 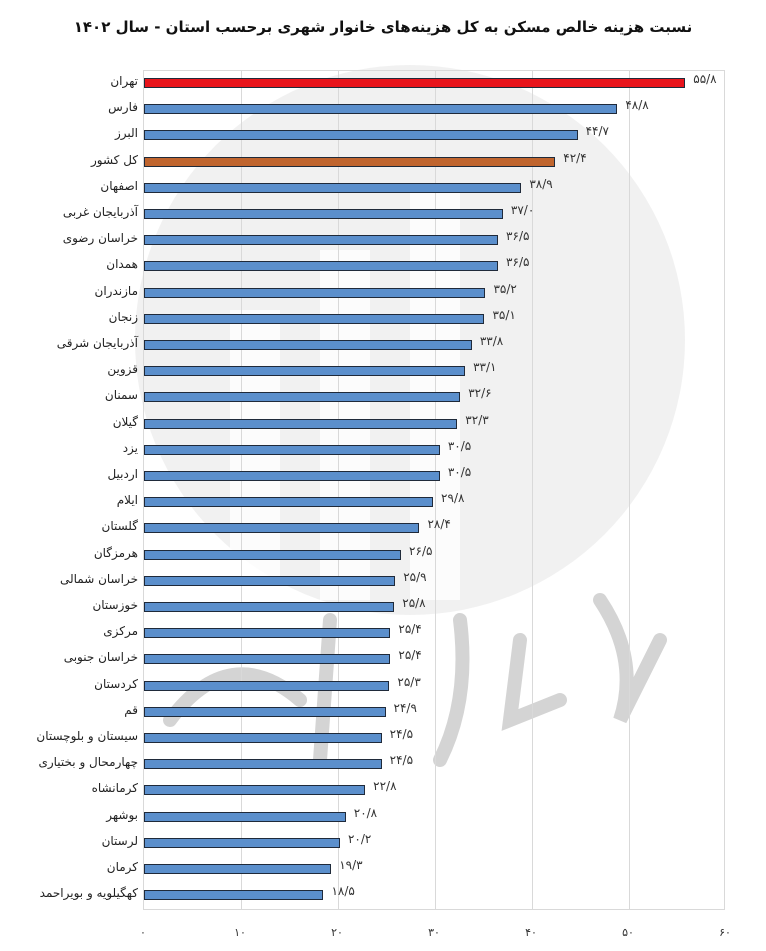 What do you see at coordinates (337, 932) in the screenshot?
I see `x-tick-label: ۲۰` at bounding box center [337, 932].